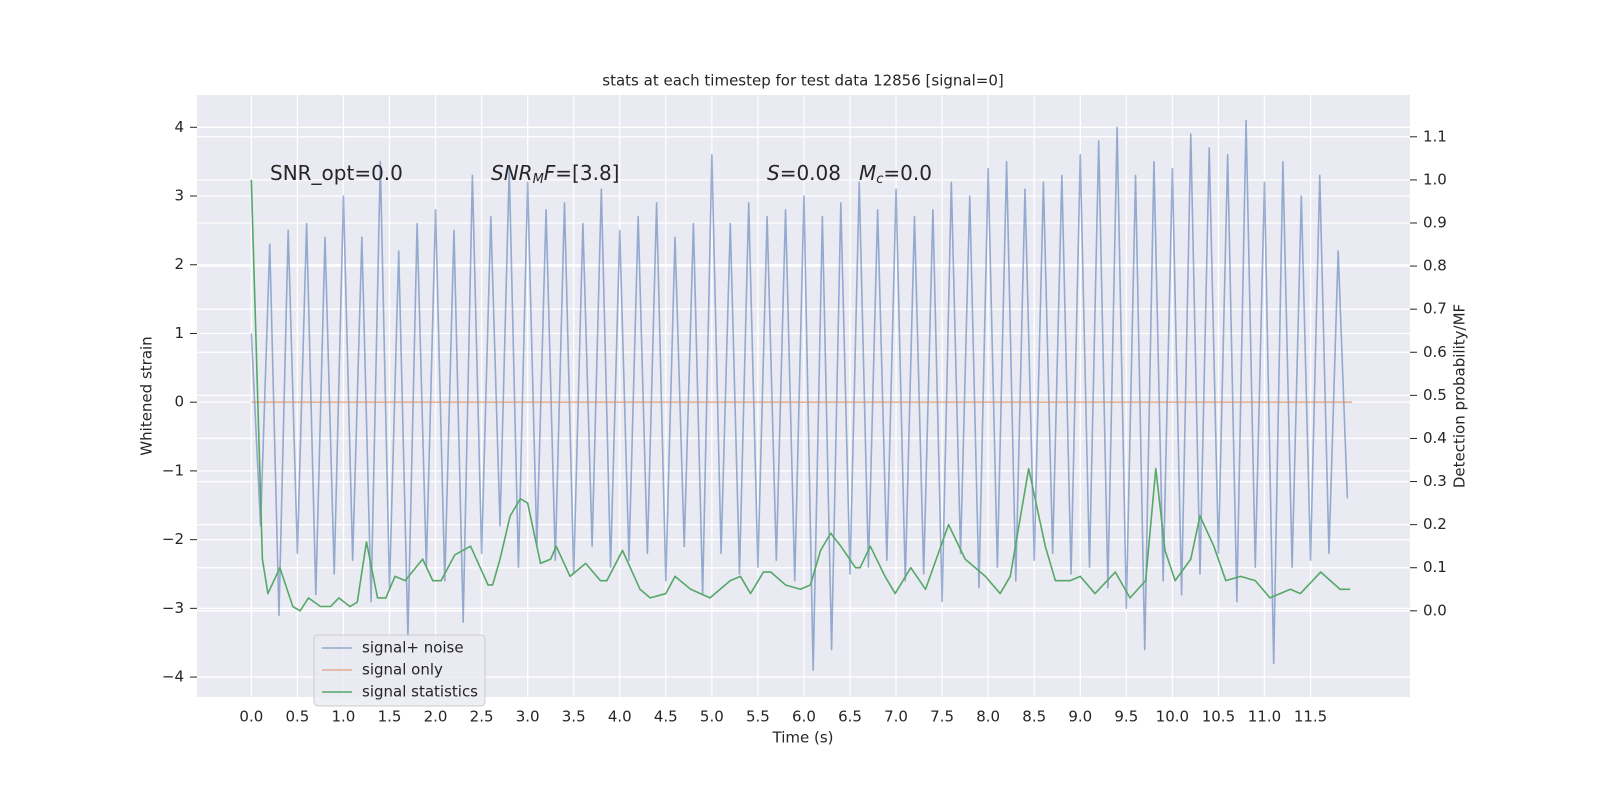 Image resolution: width=1600 pixels, height=800 pixels. What do you see at coordinates (587, 173) in the screenshot?
I see `annotation-part: =[3.8]` at bounding box center [587, 173].